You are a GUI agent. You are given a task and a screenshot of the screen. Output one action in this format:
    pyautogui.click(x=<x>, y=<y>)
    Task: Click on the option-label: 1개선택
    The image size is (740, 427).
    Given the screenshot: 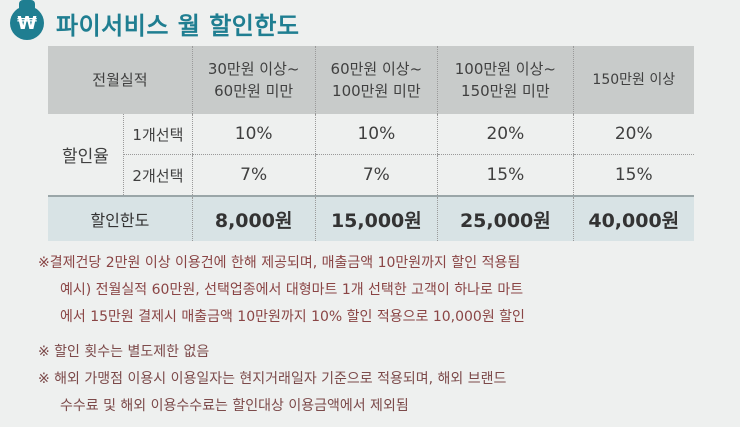 What is the action you would take?
    pyautogui.click(x=158, y=134)
    